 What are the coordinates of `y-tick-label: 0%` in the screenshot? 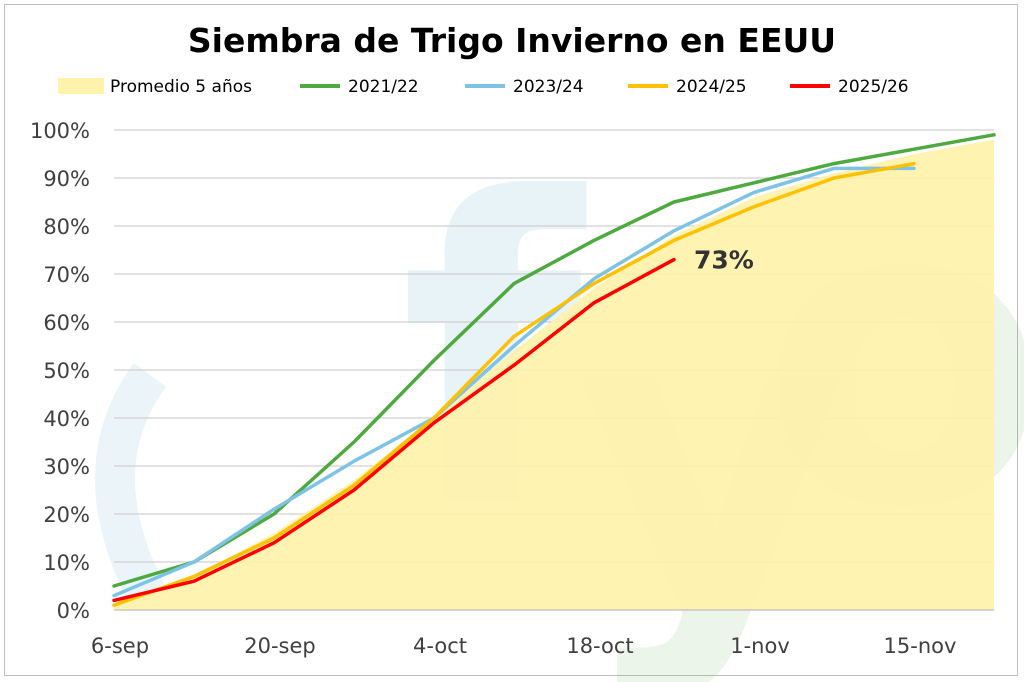 It's located at (73, 611).